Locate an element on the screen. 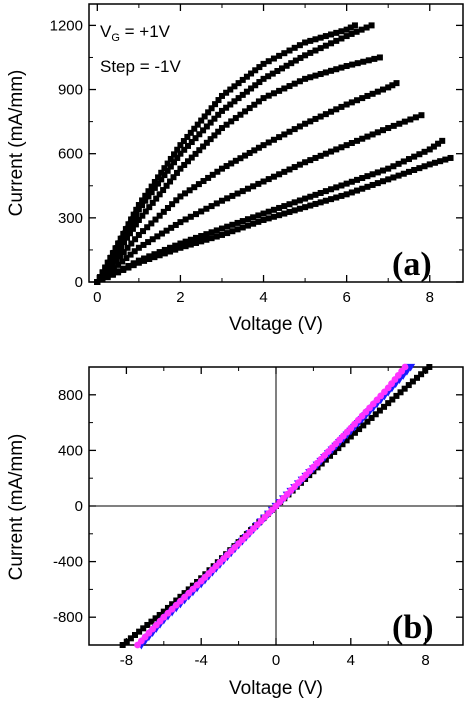  panel-a-x-tick-label: 4 is located at coordinates (263, 297).